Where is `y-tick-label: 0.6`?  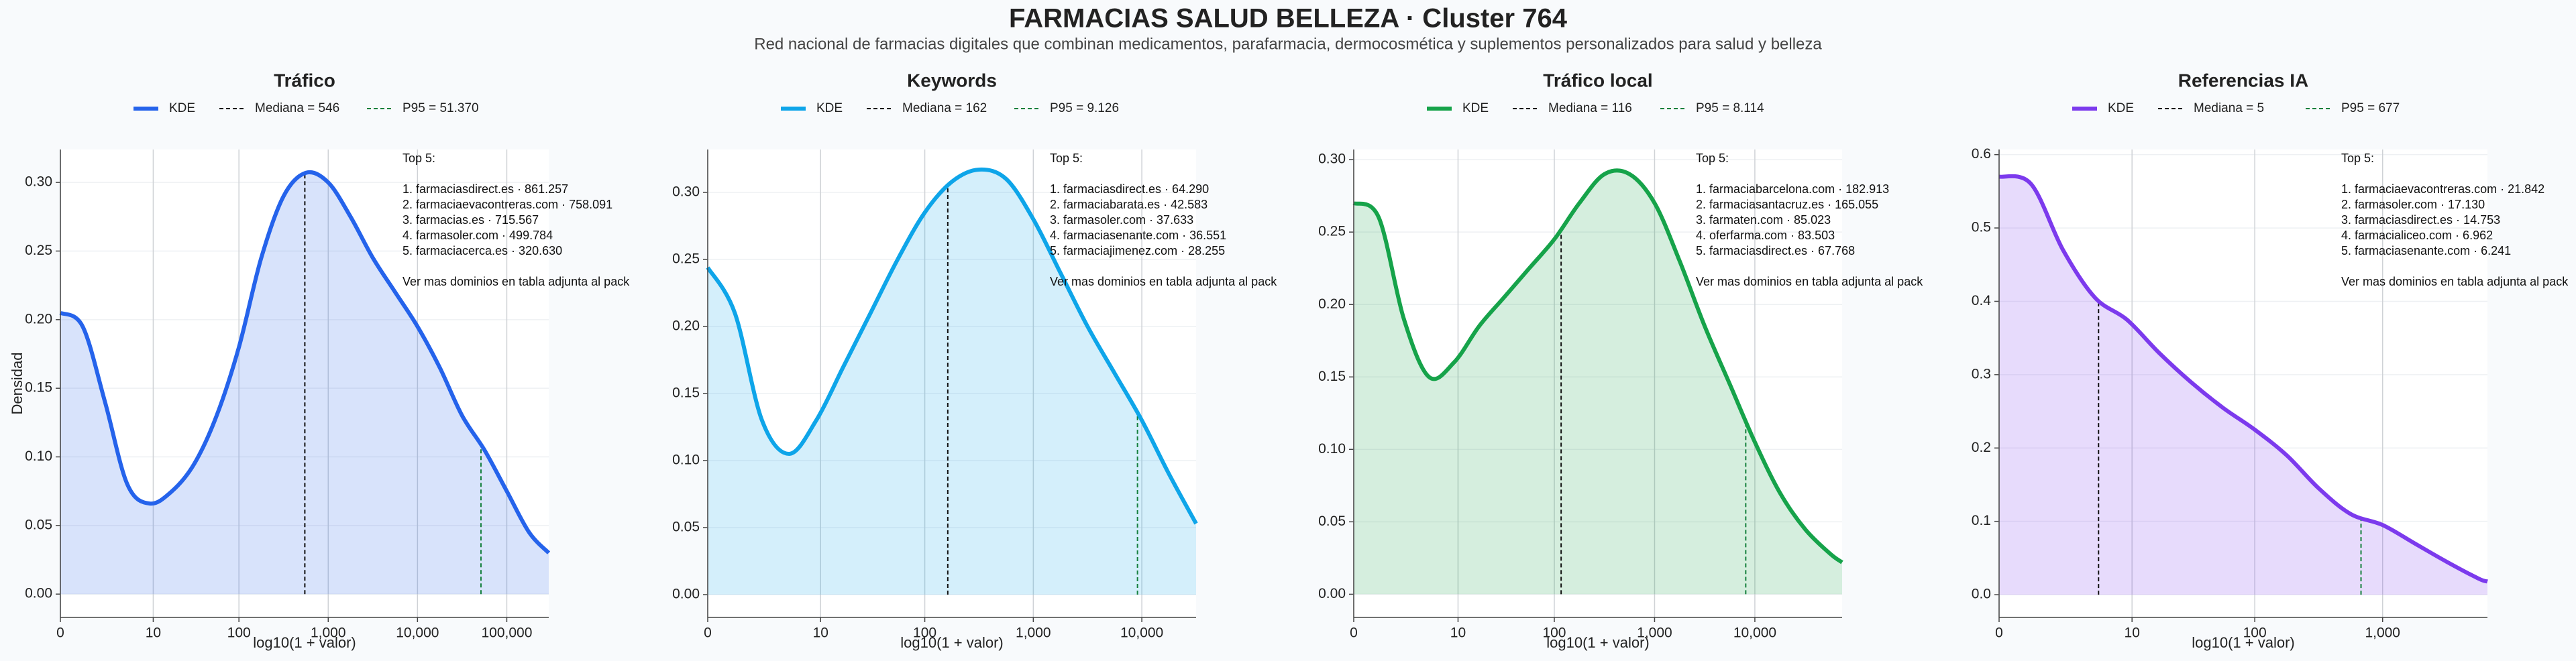 y-tick-label: 0.6 is located at coordinates (1981, 154).